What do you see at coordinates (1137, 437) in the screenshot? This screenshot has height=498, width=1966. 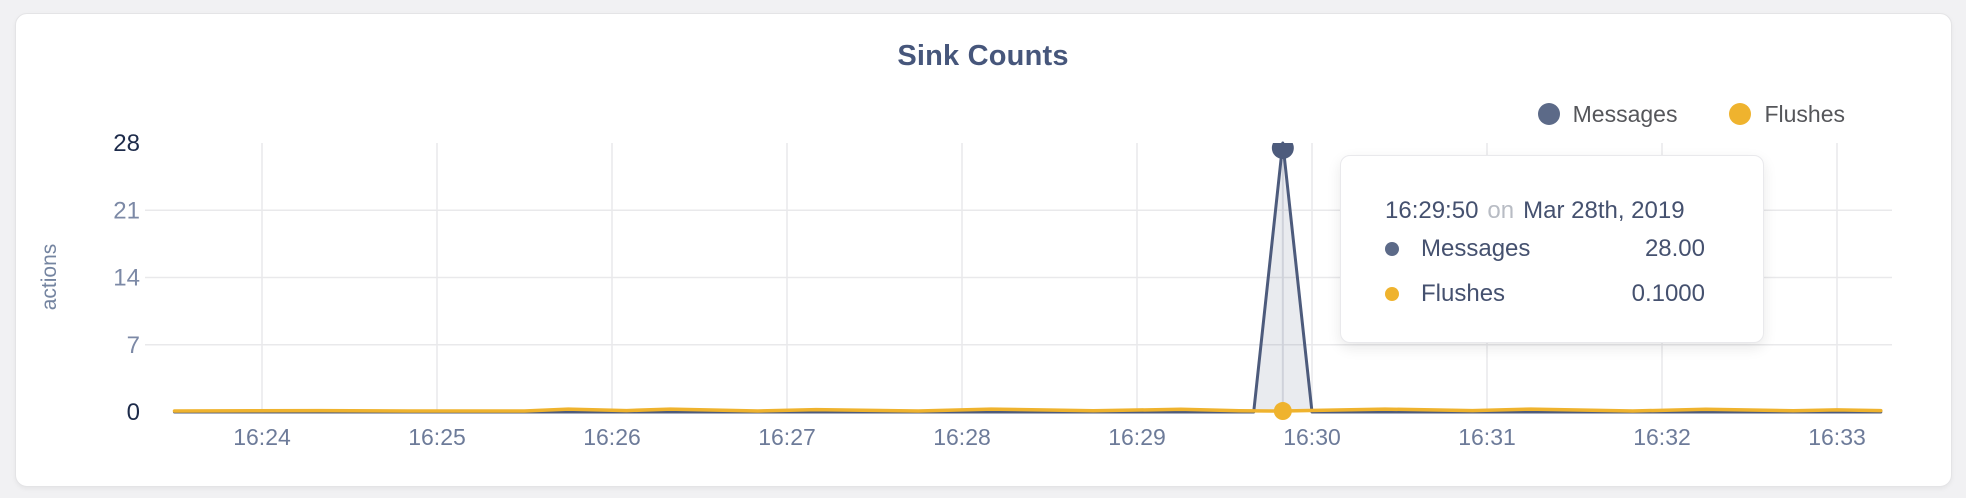 I see `x-tick-label: 16:29` at bounding box center [1137, 437].